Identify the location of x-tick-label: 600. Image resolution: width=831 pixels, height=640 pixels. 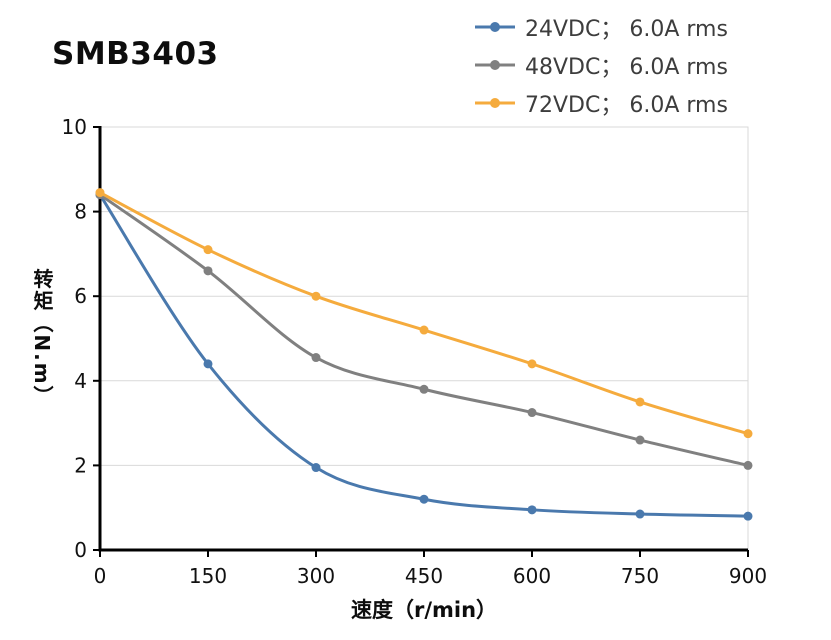
(532, 576).